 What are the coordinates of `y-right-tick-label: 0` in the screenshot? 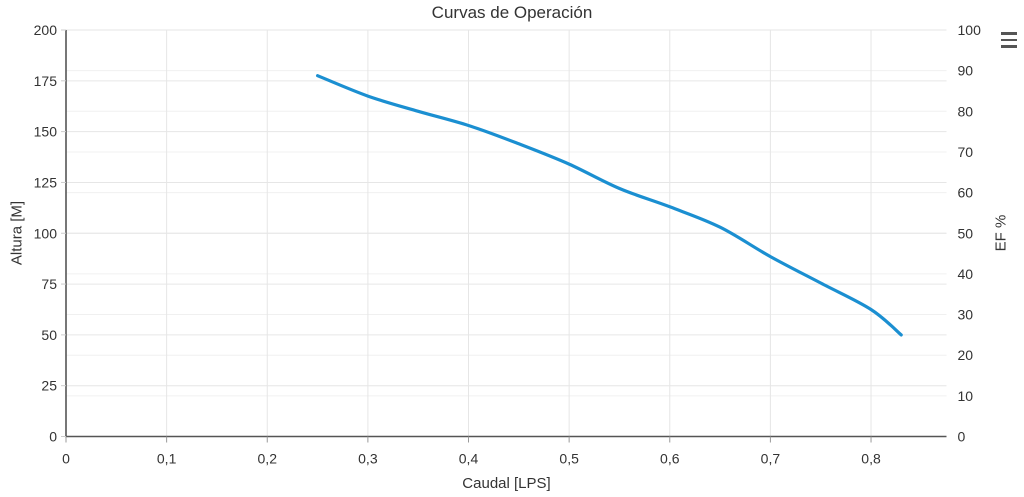 It's located at (962, 437).